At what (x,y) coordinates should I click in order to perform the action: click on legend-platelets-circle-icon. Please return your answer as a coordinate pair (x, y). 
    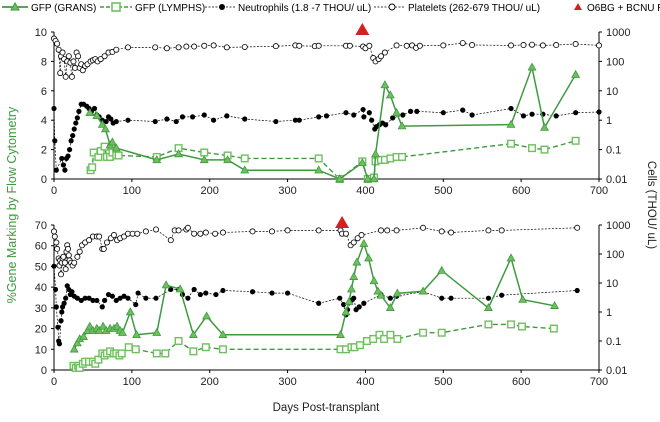
    Looking at the image, I should click on (392, 7).